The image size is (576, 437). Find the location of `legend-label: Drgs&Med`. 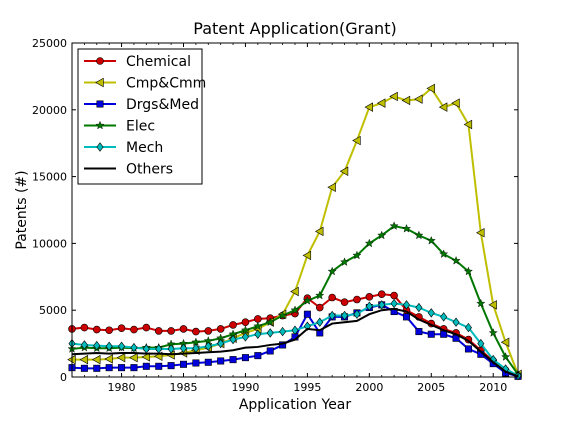

legend-label: Drgs&Med is located at coordinates (162, 105).